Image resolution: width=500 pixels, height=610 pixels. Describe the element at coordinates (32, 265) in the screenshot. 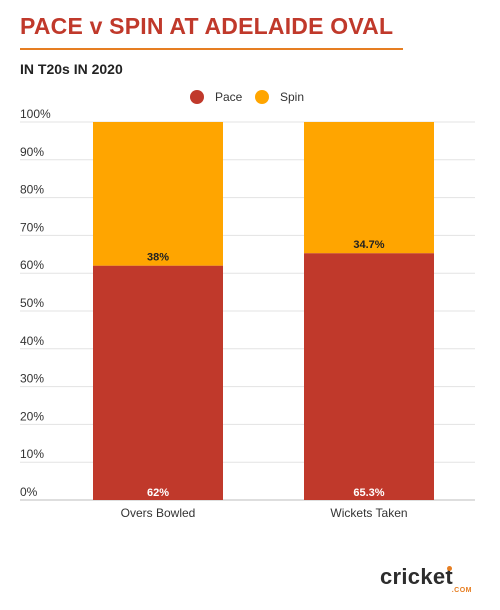

I see `y-tick-label: 60%` at that location.